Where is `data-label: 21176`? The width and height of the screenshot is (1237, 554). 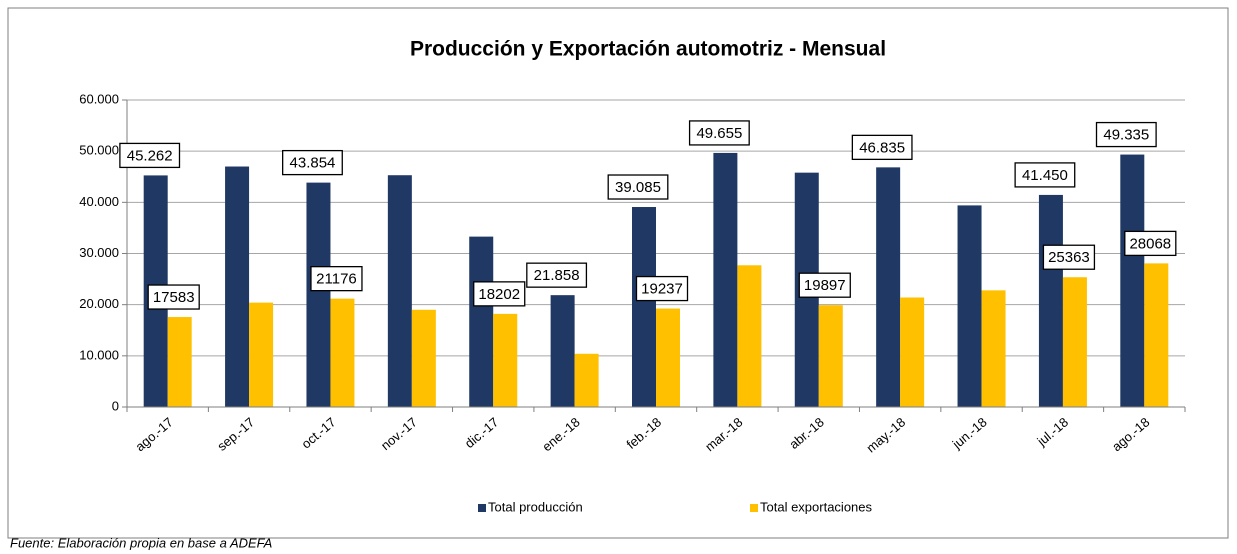 data-label: 21176 is located at coordinates (336, 279).